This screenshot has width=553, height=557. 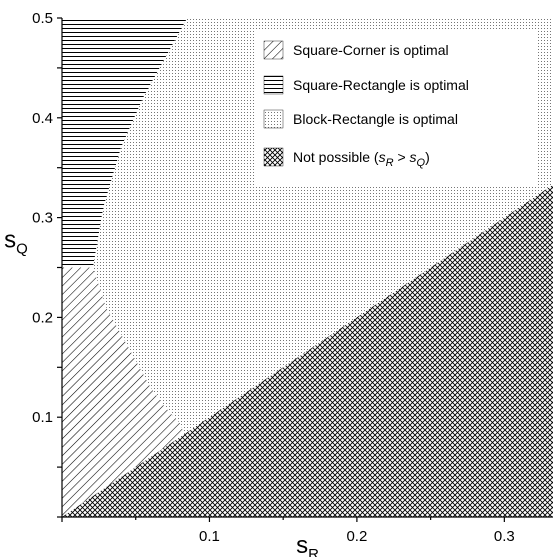 I want to click on y-tick-label: 0.1, so click(x=42, y=417).